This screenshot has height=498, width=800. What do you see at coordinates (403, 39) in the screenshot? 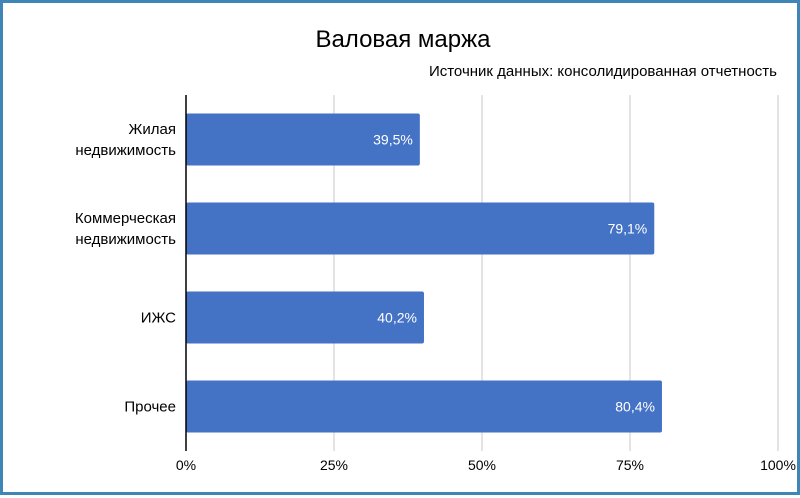
I see `chart-title: Валовая маржа` at bounding box center [403, 39].